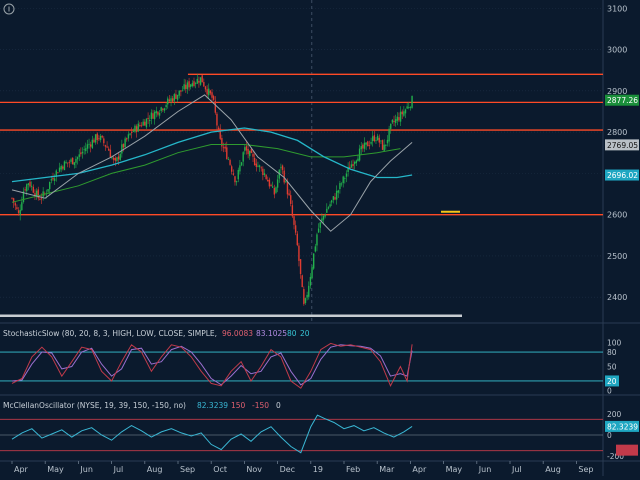 This screenshot has width=640, height=480. What do you see at coordinates (609, 391) in the screenshot?
I see `stochastic-tick-label: 0` at bounding box center [609, 391].